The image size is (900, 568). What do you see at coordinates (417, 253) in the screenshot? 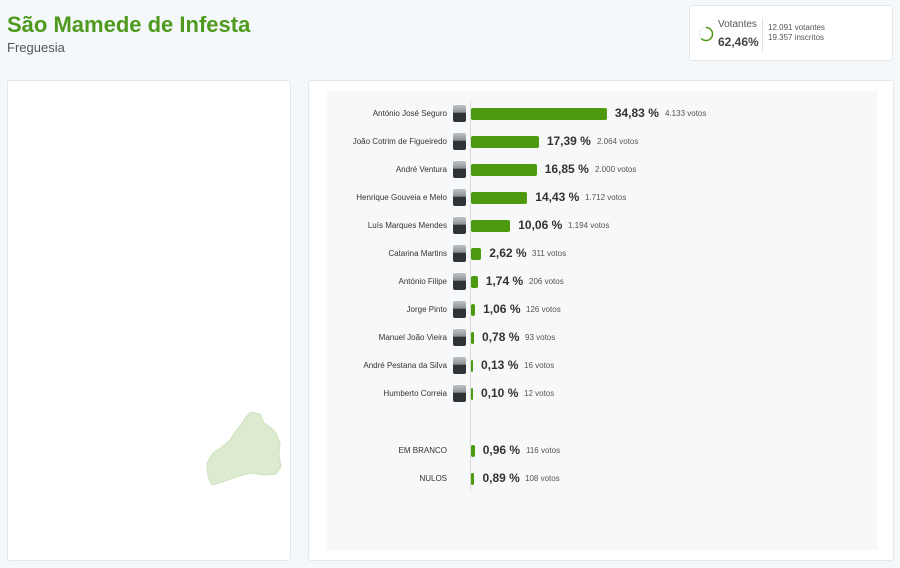
I see `candidate-name: Catarina Martins` at bounding box center [417, 253].